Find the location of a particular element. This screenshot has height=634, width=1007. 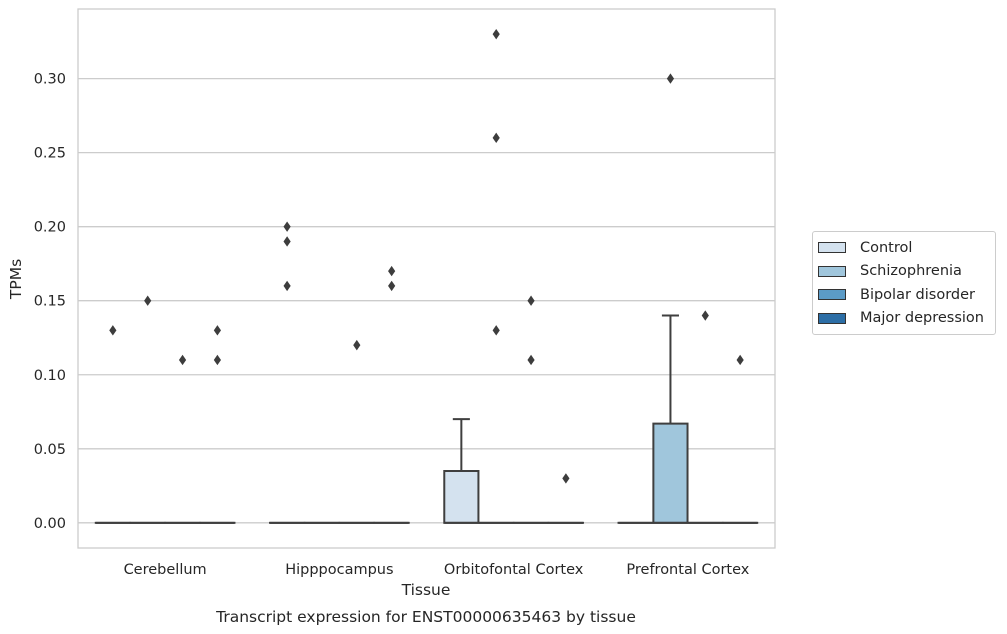

legend-label: Bipolar disorder is located at coordinates (917, 294).